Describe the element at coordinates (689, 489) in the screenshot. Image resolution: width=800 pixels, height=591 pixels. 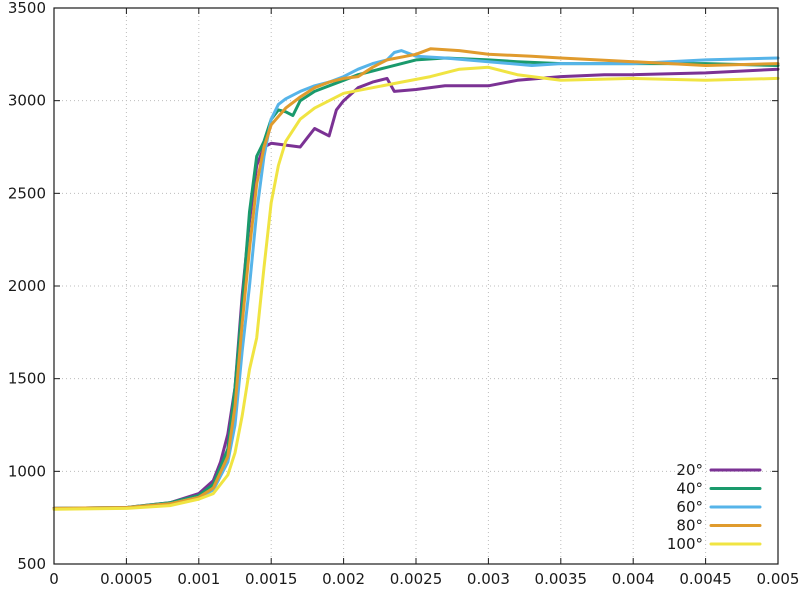
I see `legend-label: 40°` at that location.